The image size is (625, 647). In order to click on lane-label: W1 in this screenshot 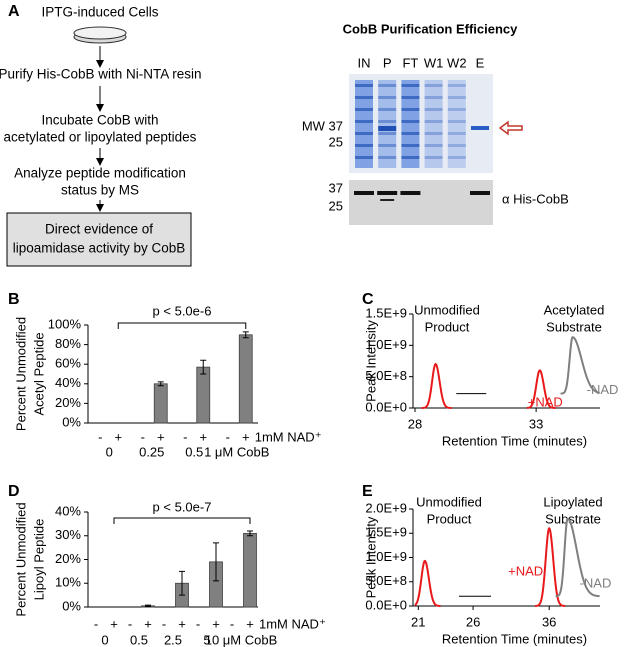, I will do `click(434, 62)`.